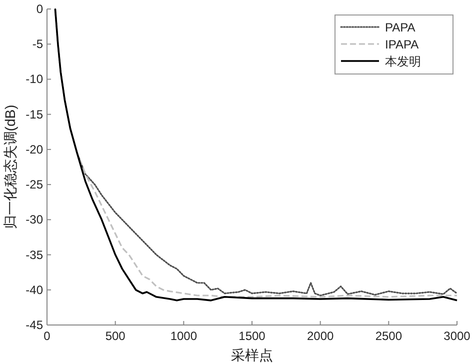 The height and width of the screenshot is (364, 474). Describe the element at coordinates (38, 44) in the screenshot. I see `y-tick-label: -5` at that location.